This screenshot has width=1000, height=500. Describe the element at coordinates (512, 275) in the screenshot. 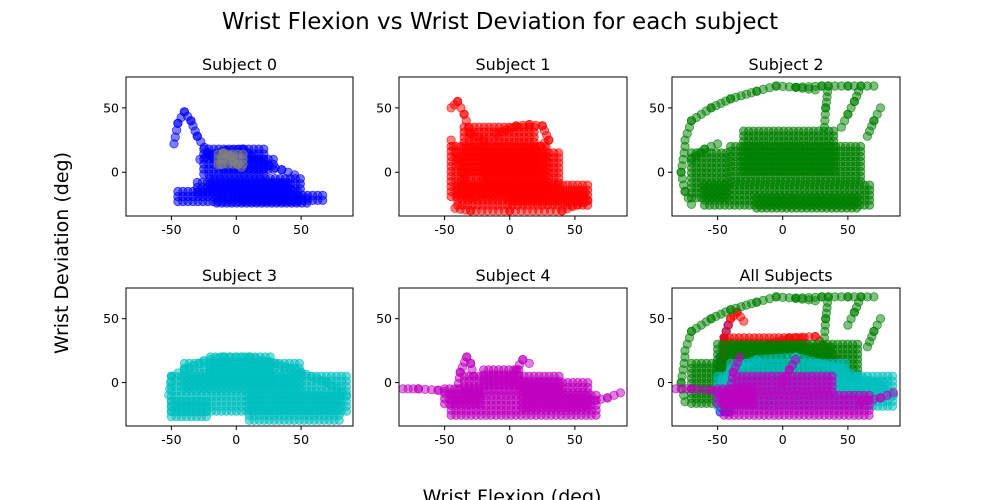

I see `subplot-title: Subject 4` at that location.